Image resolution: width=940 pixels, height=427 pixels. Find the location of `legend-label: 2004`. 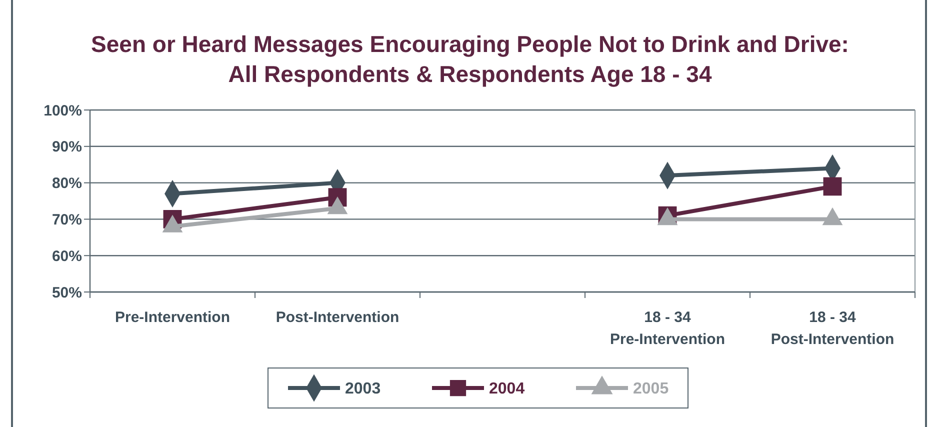

legend-label: 2004 is located at coordinates (507, 389).